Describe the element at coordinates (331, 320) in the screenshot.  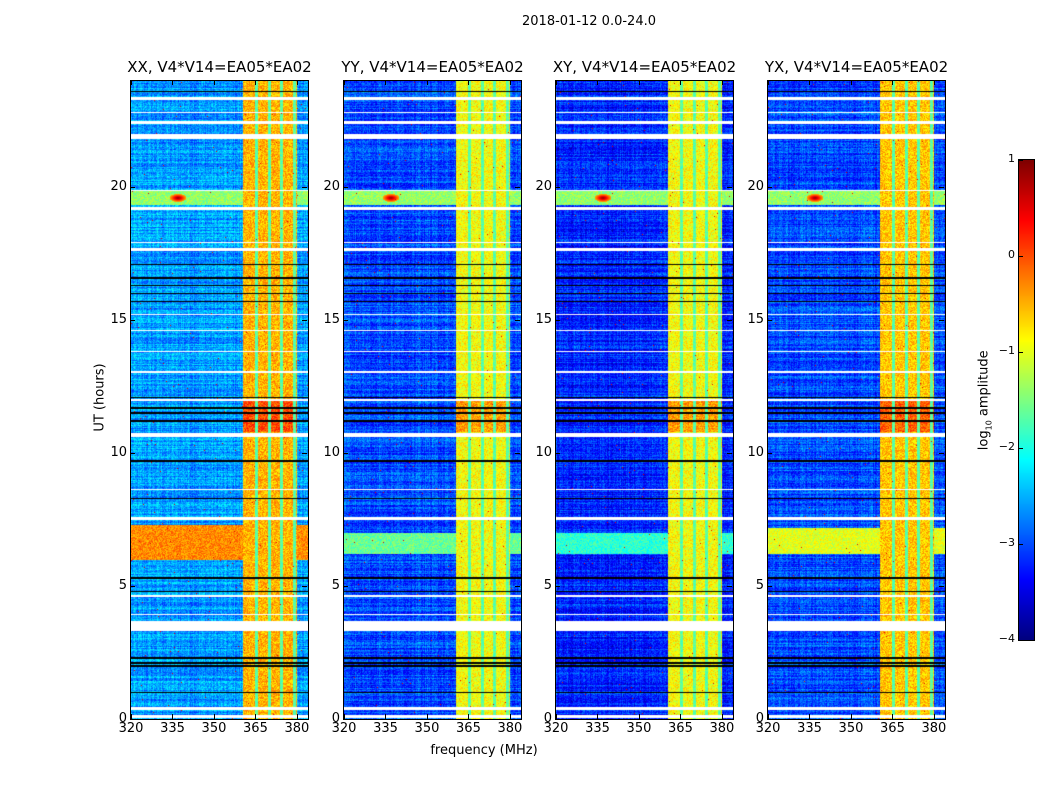
I see `y-tick-label: 15` at that location.